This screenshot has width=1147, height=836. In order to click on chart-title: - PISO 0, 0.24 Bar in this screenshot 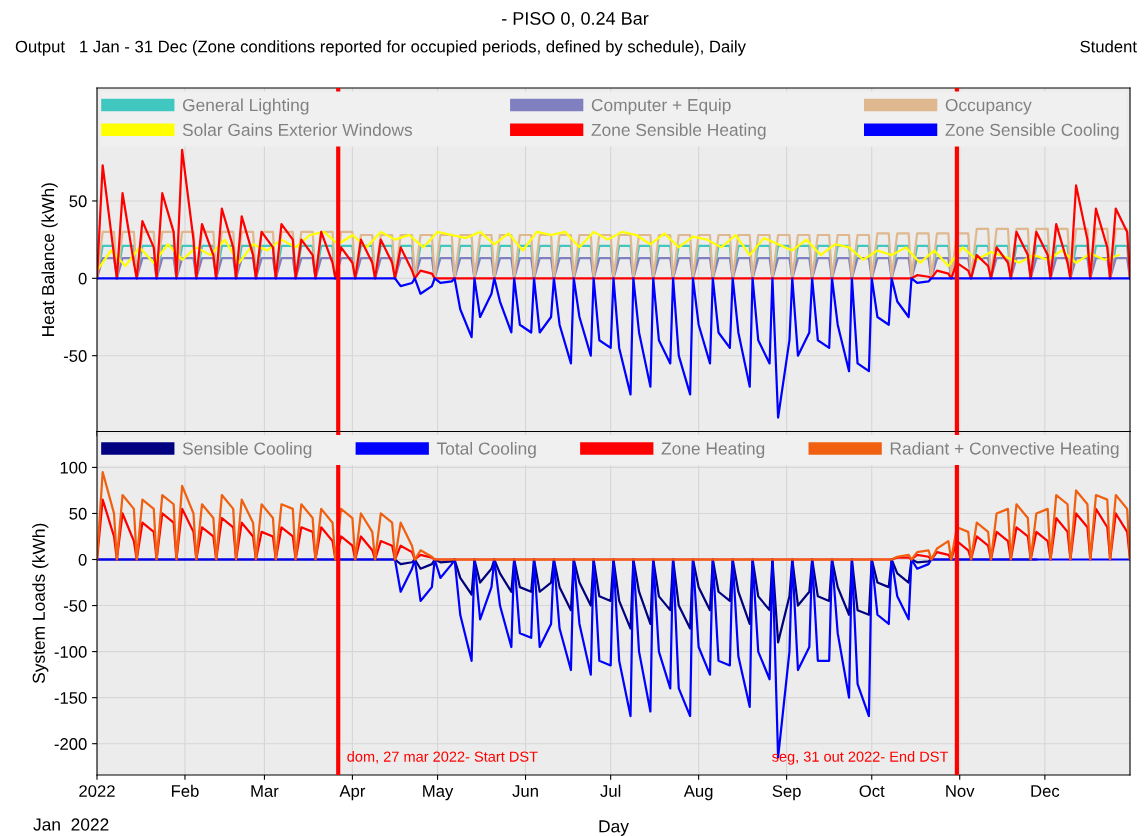, I will do `click(575, 19)`.